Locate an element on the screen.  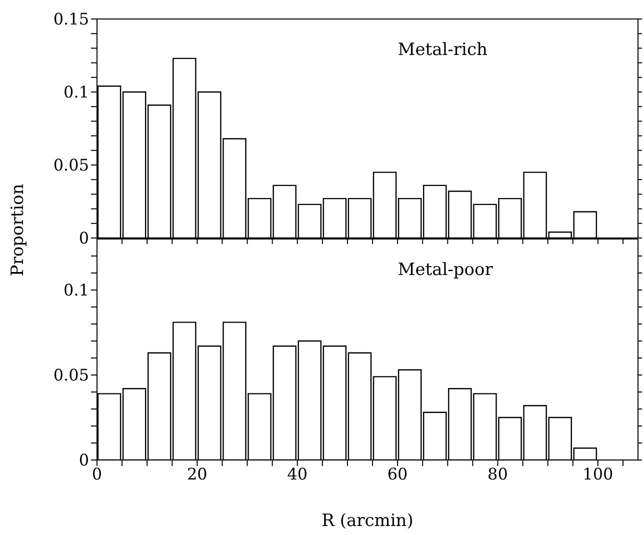
x-tick-label: 0 is located at coordinates (97, 474).